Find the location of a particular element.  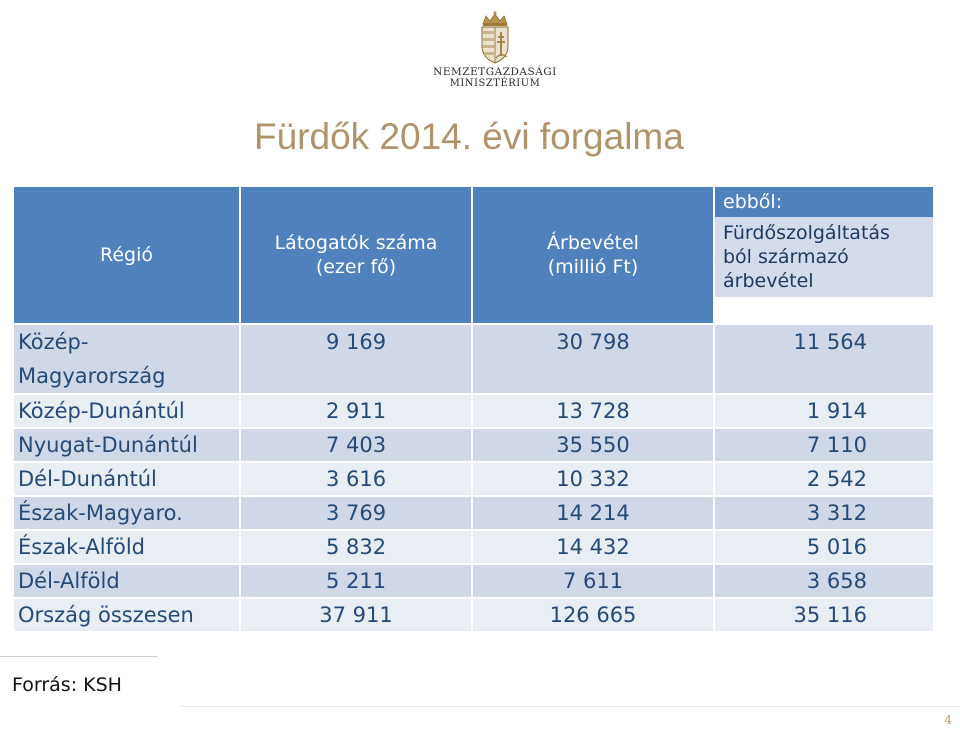

visitors-cell: 9 169 is located at coordinates (356, 359).